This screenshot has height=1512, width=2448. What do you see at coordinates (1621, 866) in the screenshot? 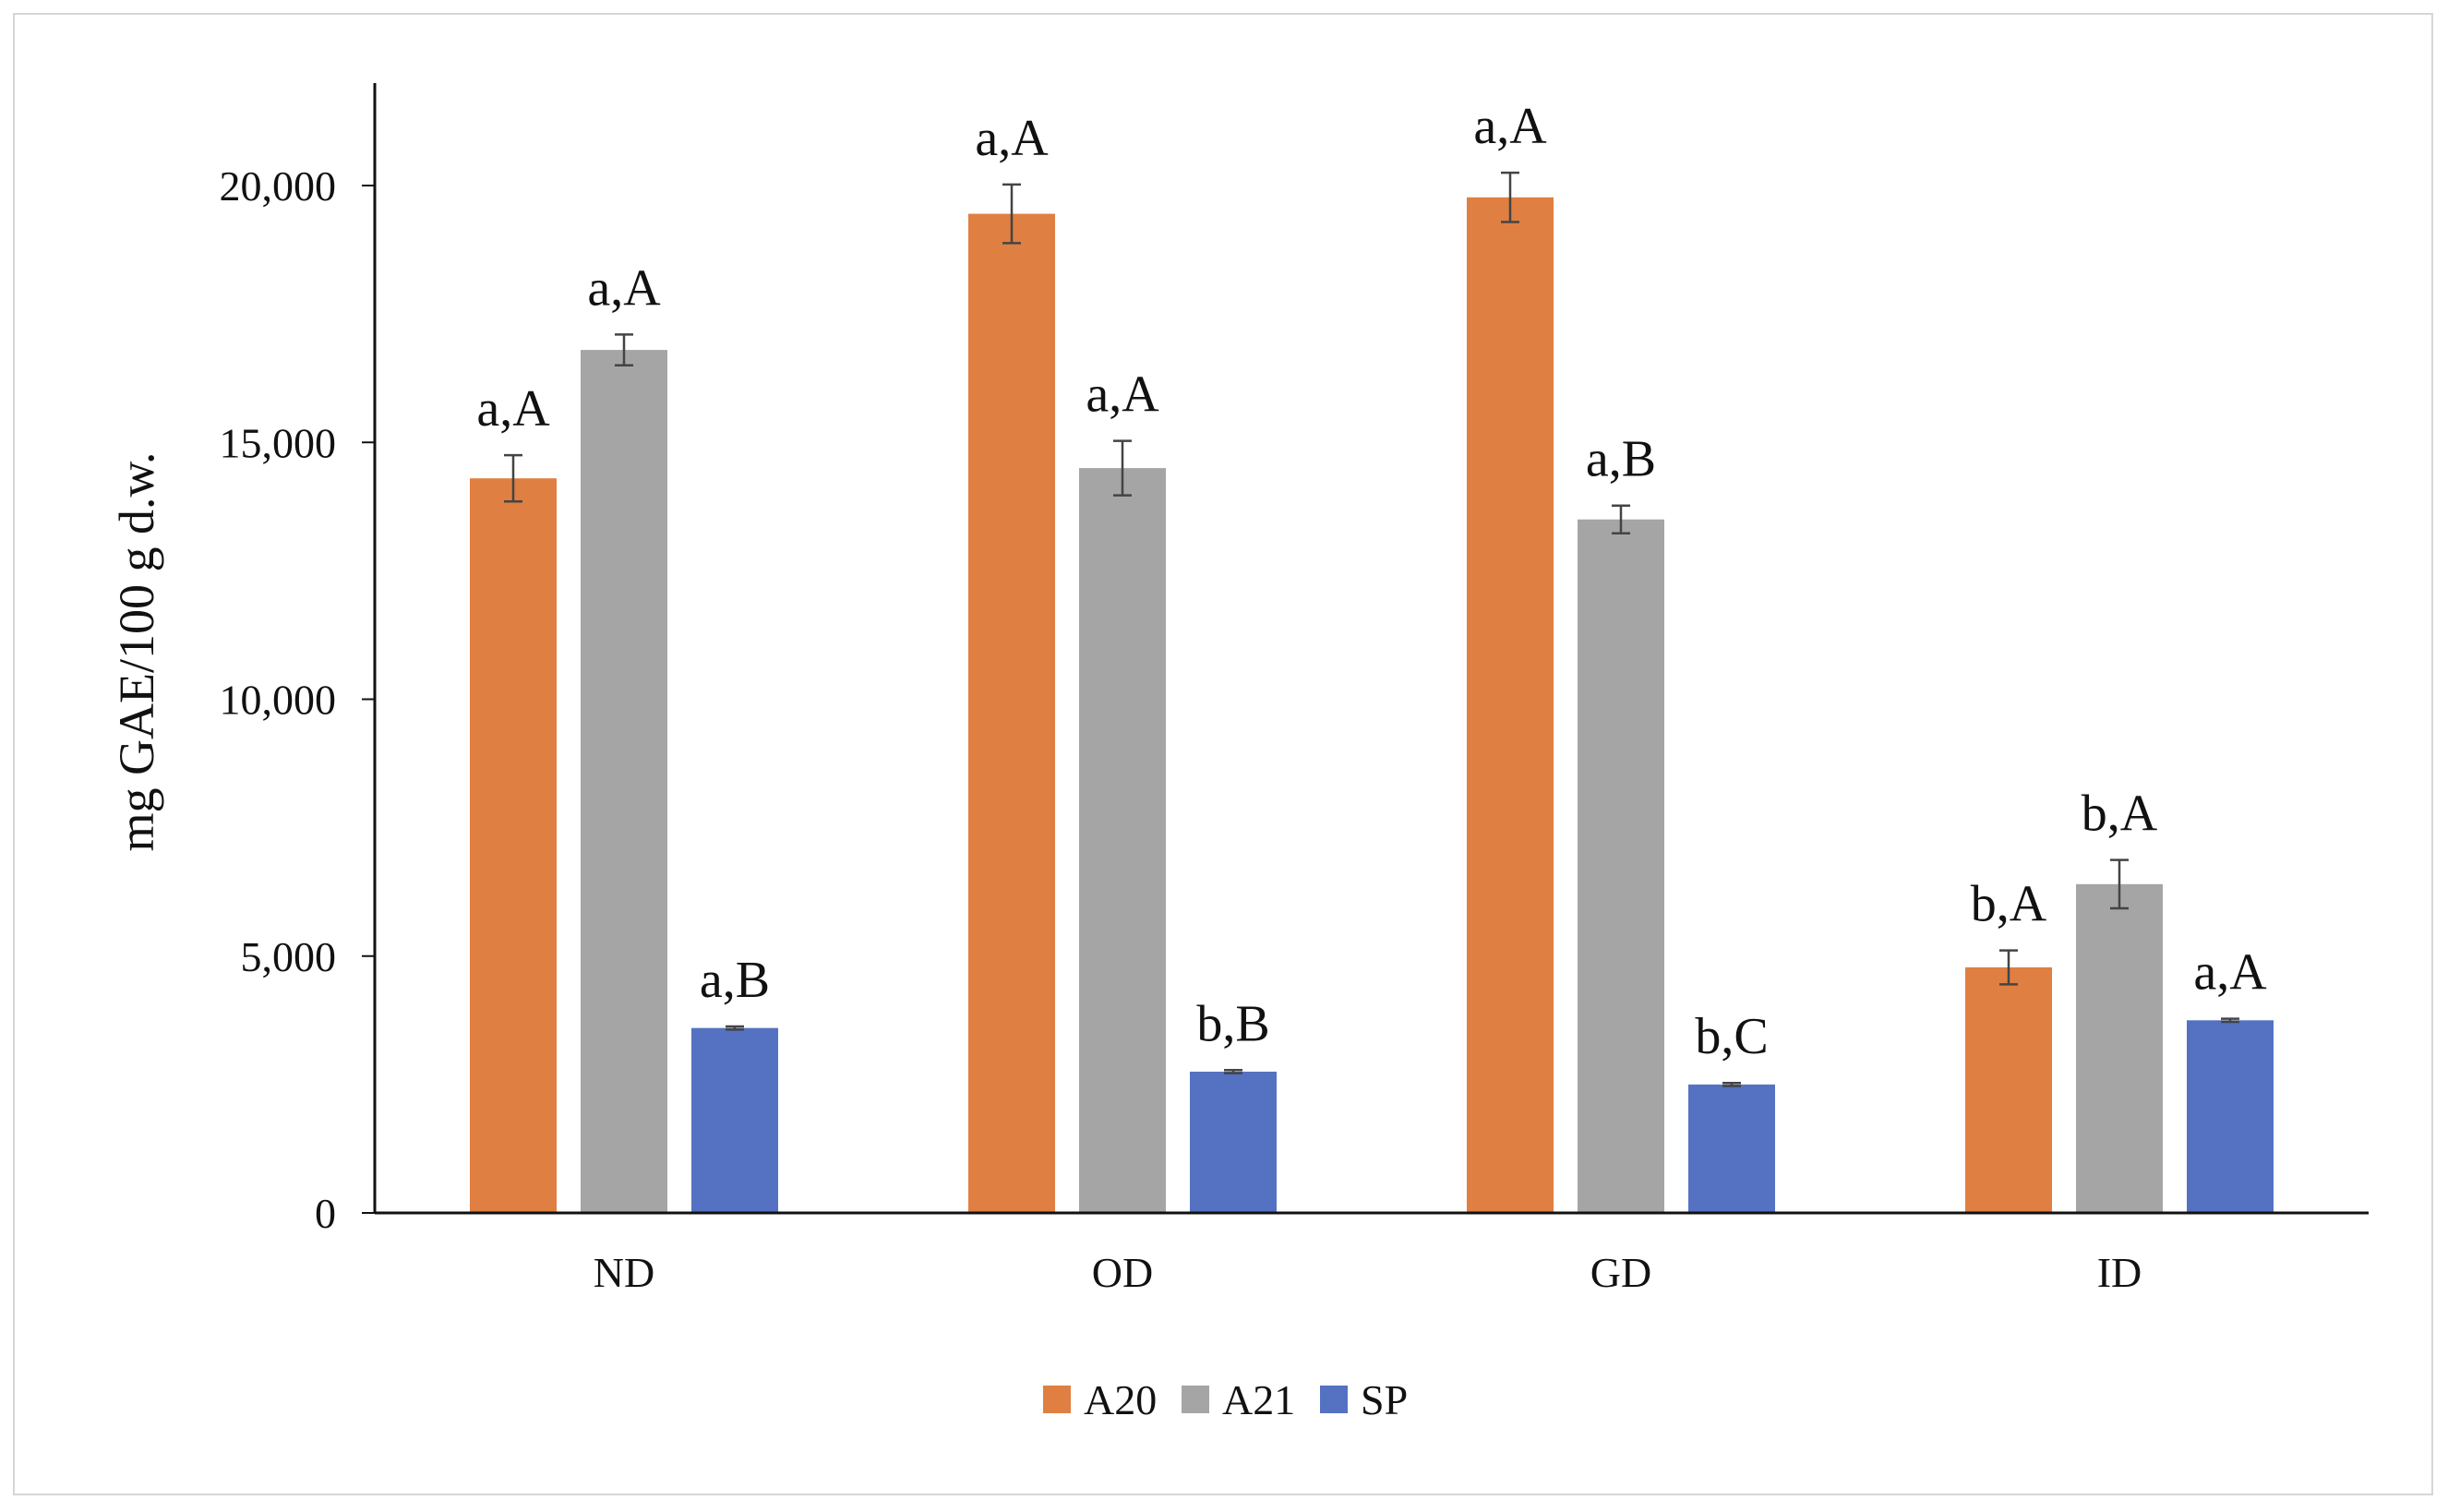
I see `bar-a21-gd` at bounding box center [1621, 866].